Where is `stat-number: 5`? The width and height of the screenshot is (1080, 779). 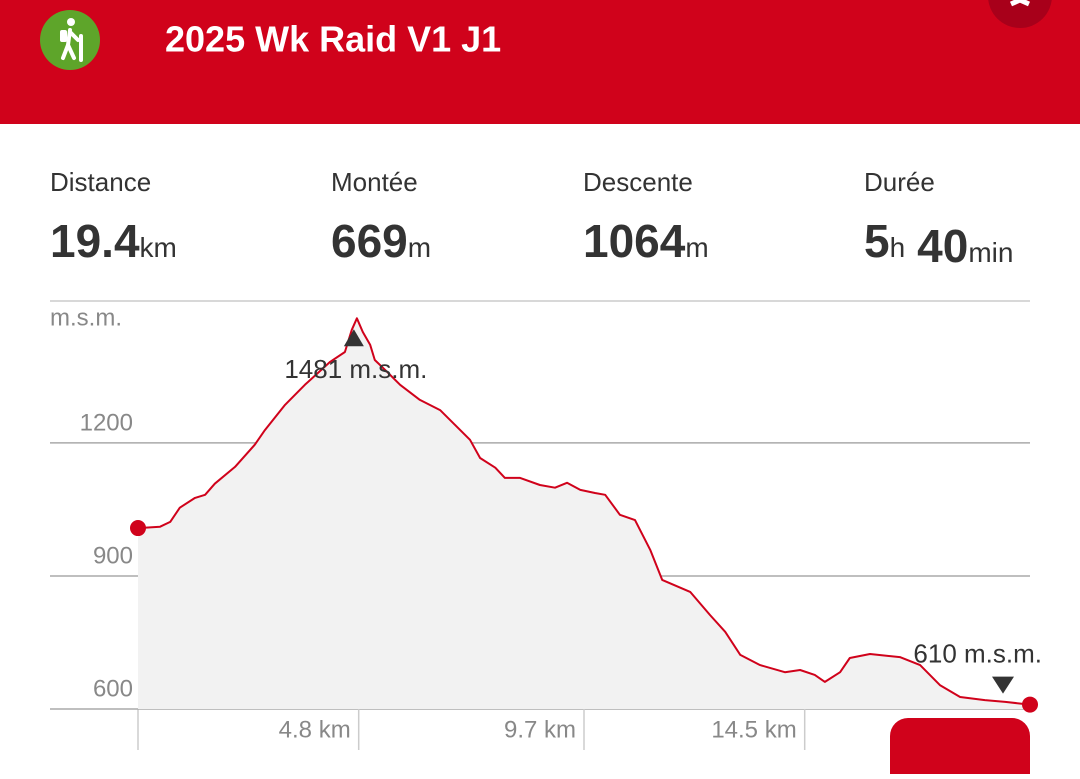 stat-number: 5 is located at coordinates (877, 241).